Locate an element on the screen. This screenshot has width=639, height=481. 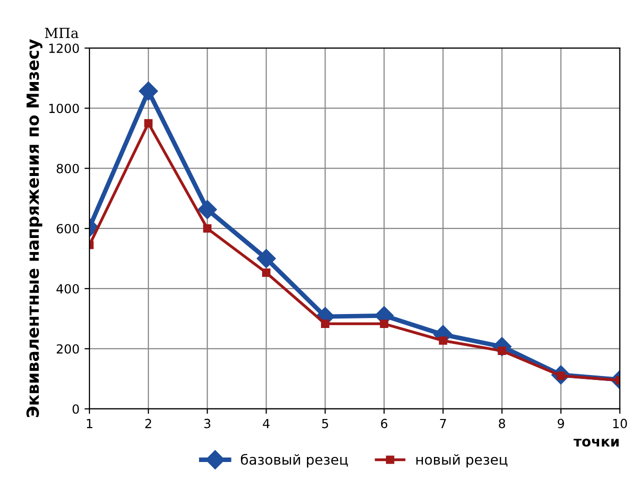
y-tick-label: 200 is located at coordinates (67, 349).